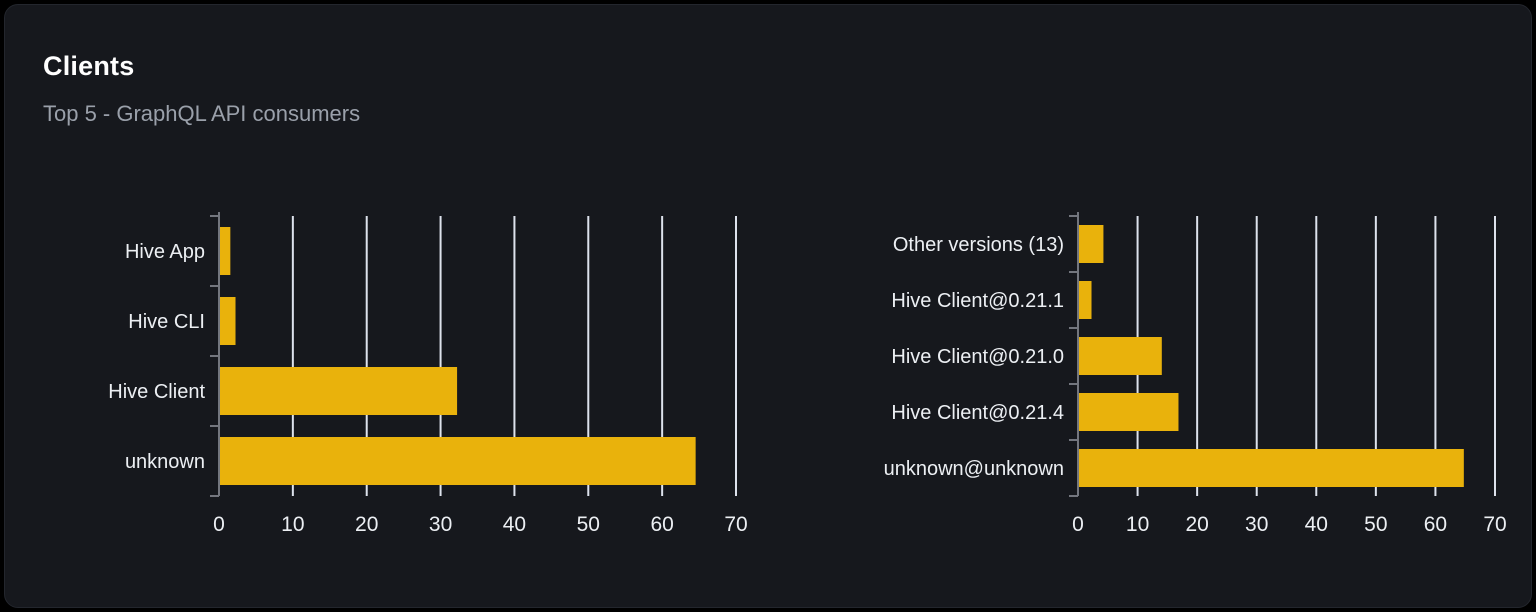 This screenshot has height=612, width=1536. I want to click on bar-hive-client, so click(339, 391).